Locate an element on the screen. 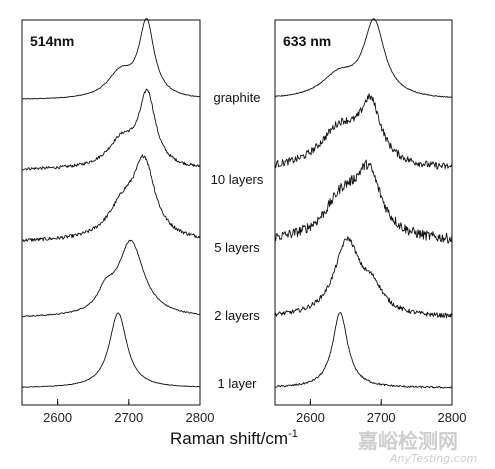  sample-label: 1 layer is located at coordinates (237, 383).